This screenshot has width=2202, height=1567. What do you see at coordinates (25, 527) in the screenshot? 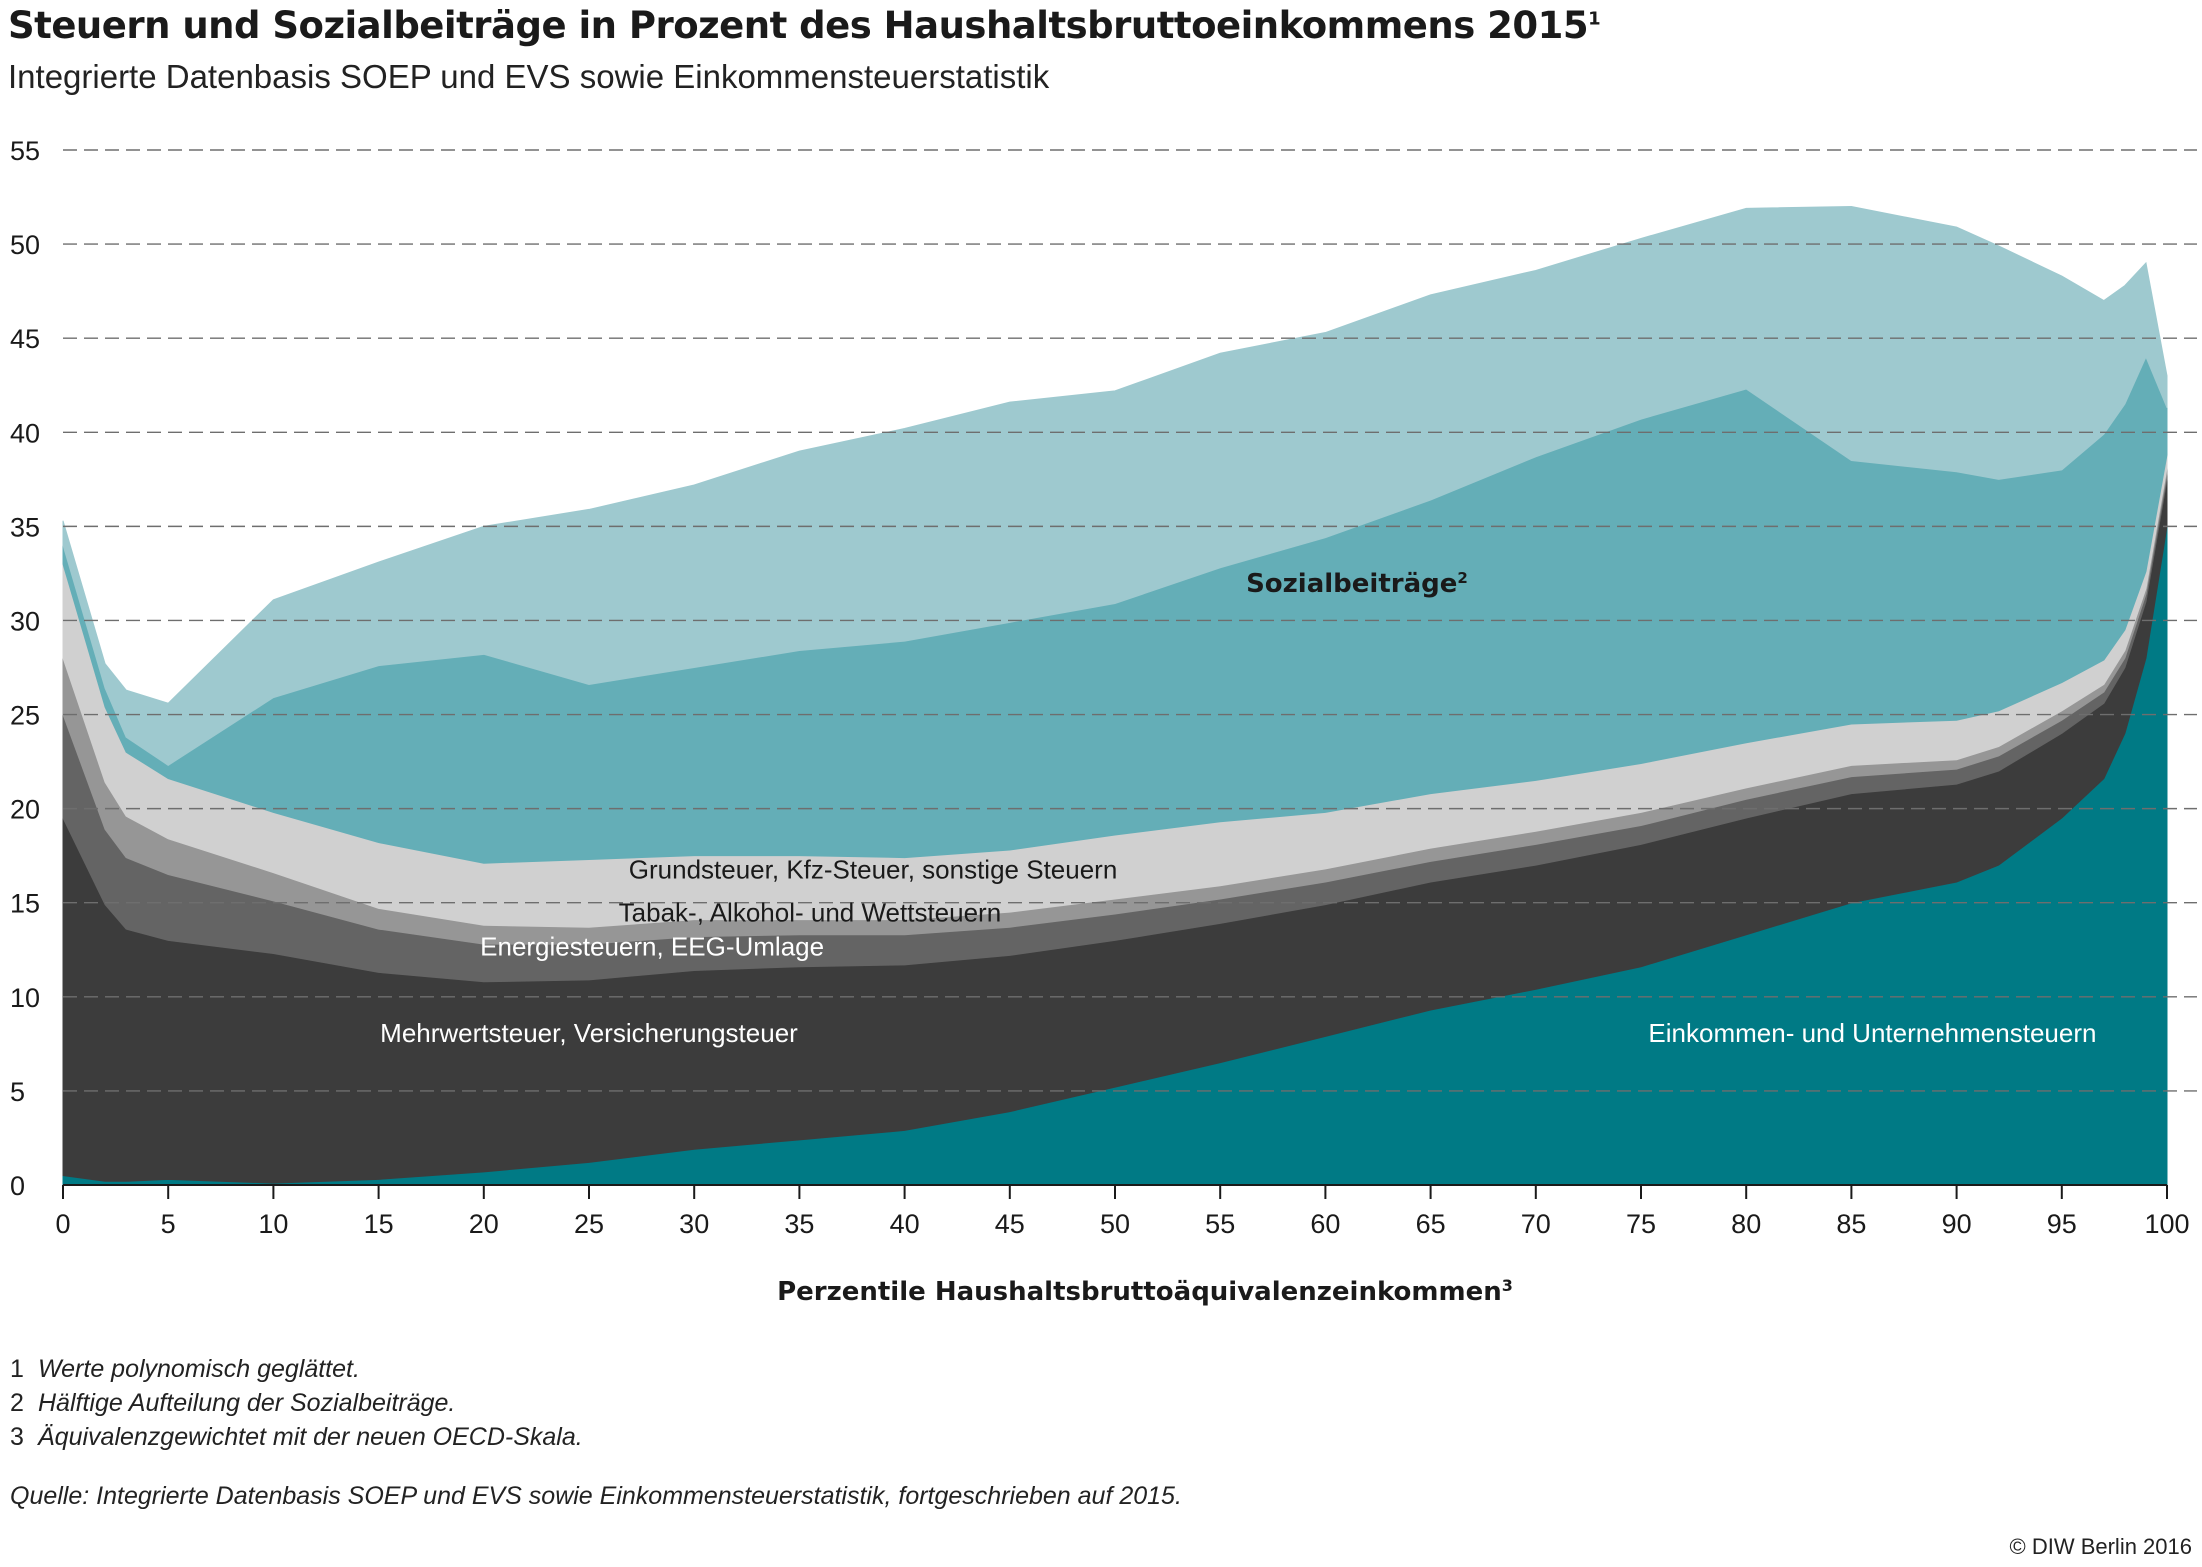
I see `y-tick-label: 35` at bounding box center [25, 527].